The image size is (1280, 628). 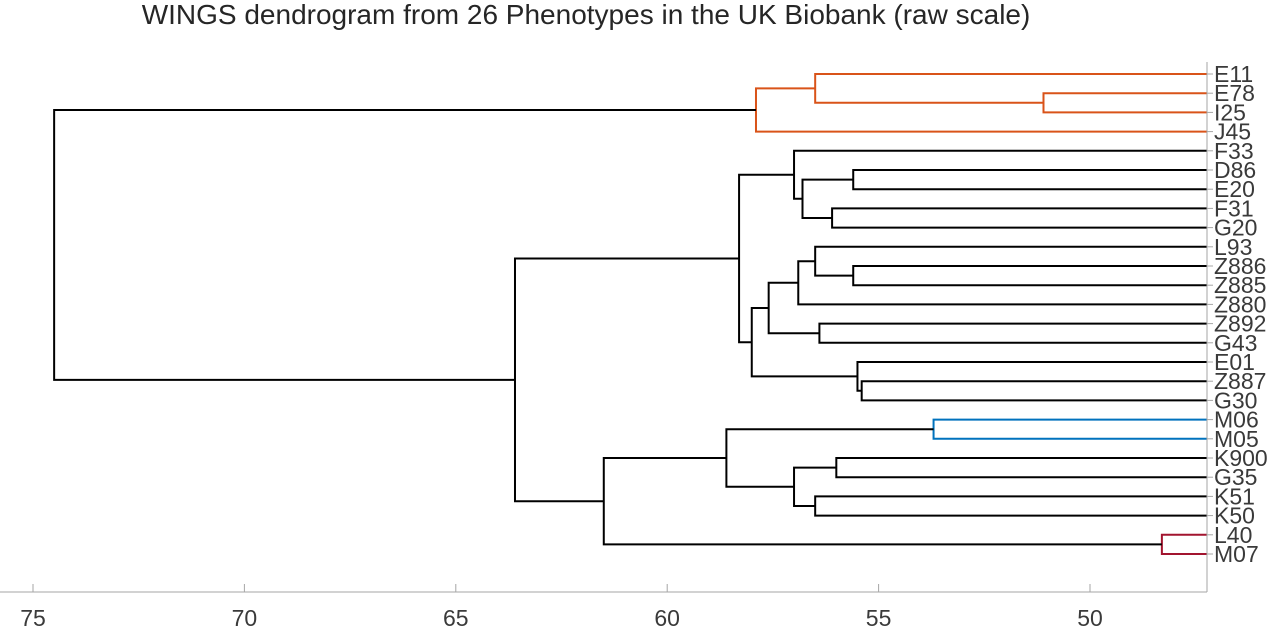 What do you see at coordinates (1240, 285) in the screenshot?
I see `leaf-label: Z885` at bounding box center [1240, 285].